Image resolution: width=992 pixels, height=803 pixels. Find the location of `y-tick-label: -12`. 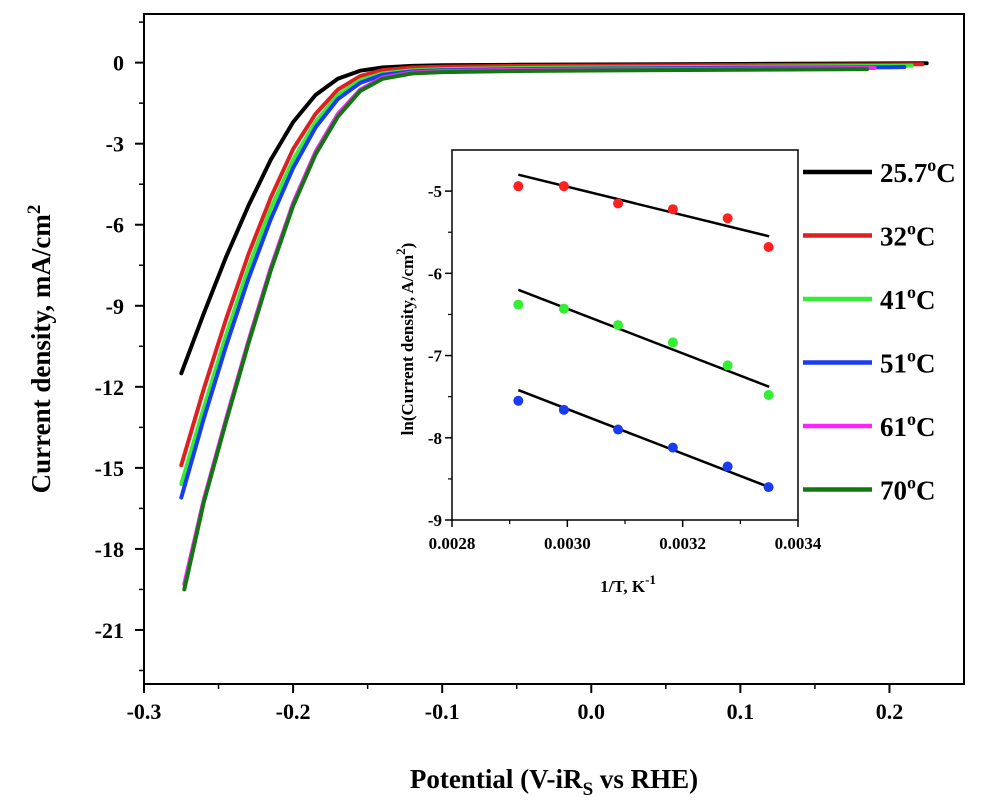

y-tick-label: -12 is located at coordinates (109, 387).